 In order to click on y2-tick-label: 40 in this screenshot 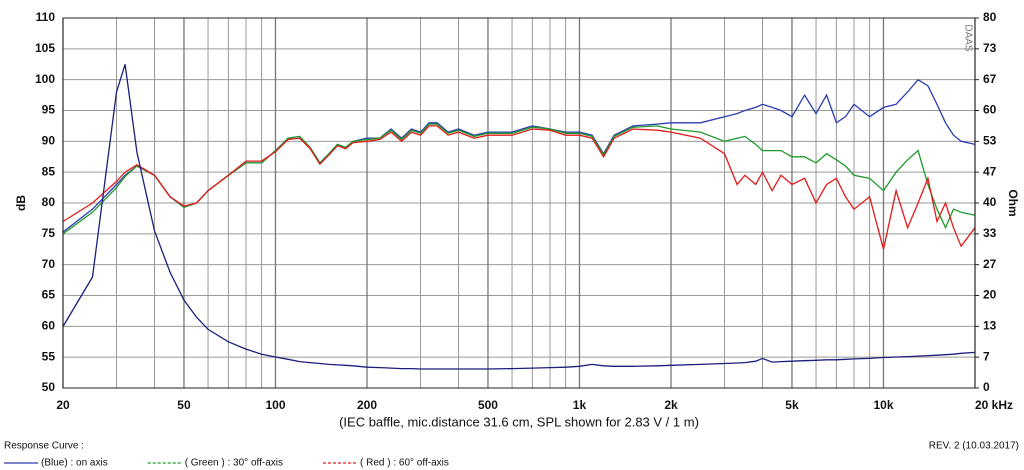, I will do `click(990, 202)`.